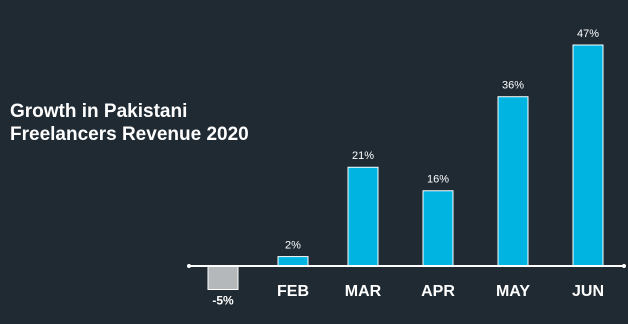  I want to click on value-label: 16%, so click(438, 180).